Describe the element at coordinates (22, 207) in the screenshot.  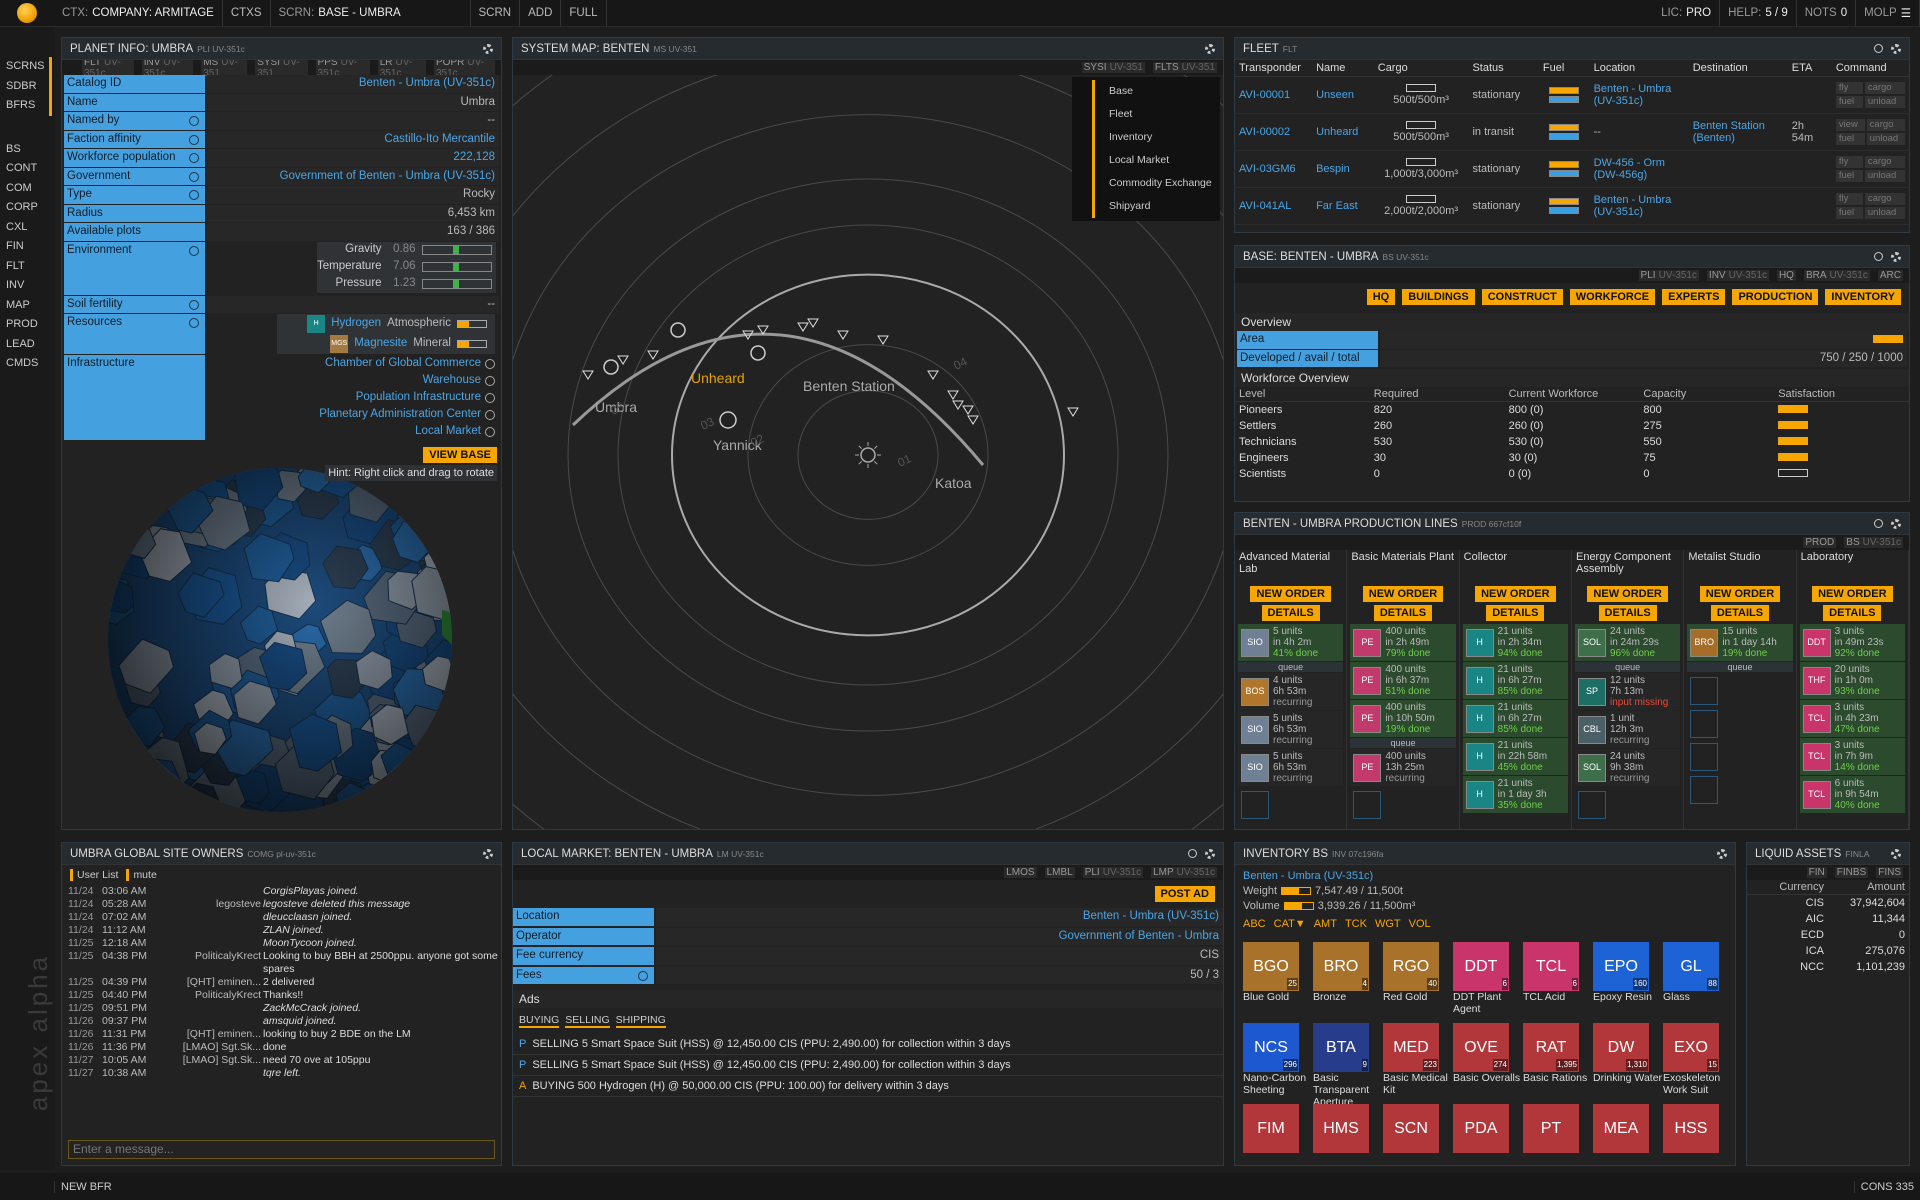
I see `sidebar-item: CORP` at that location.